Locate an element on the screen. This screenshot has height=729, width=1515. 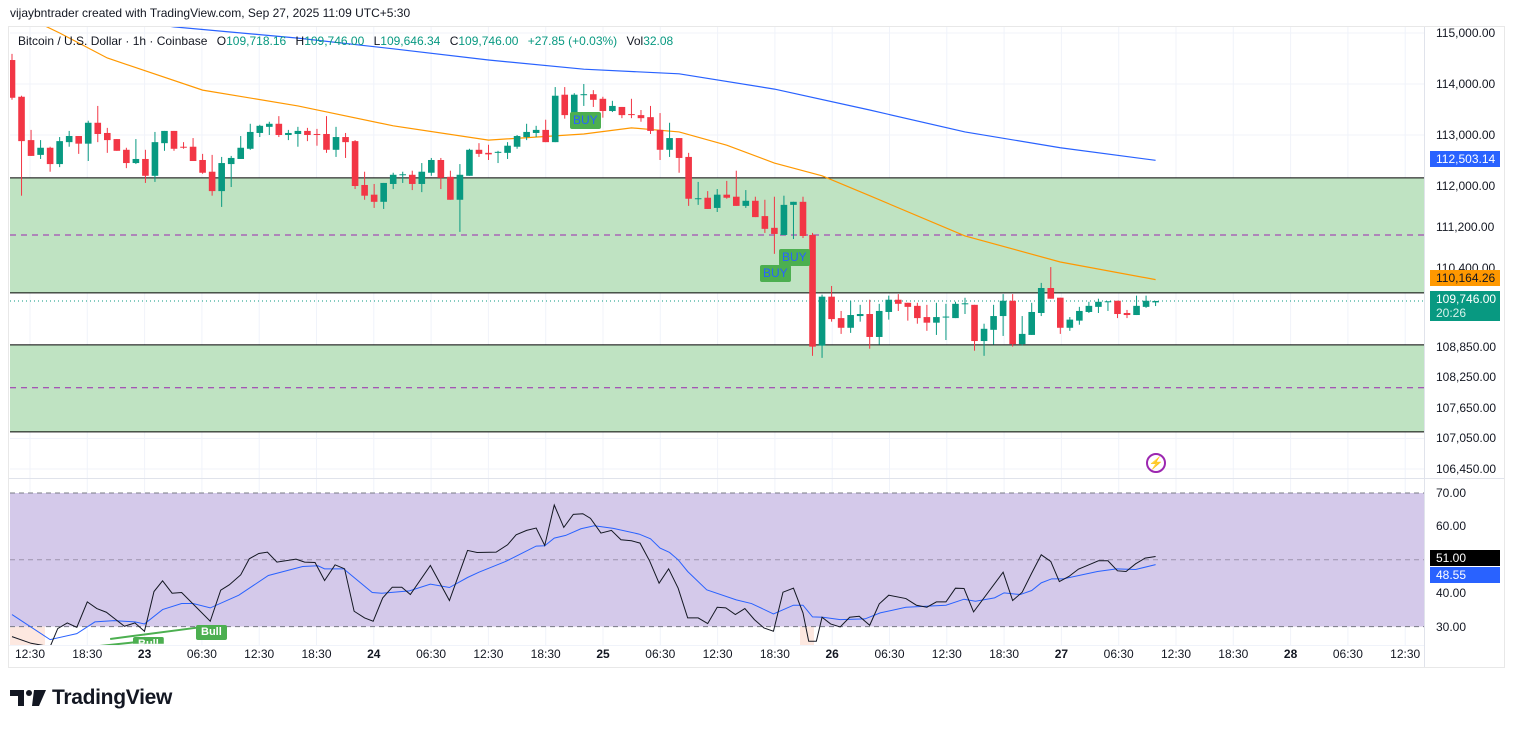
lightning-icon: ⚡ is located at coordinates (1156, 463).